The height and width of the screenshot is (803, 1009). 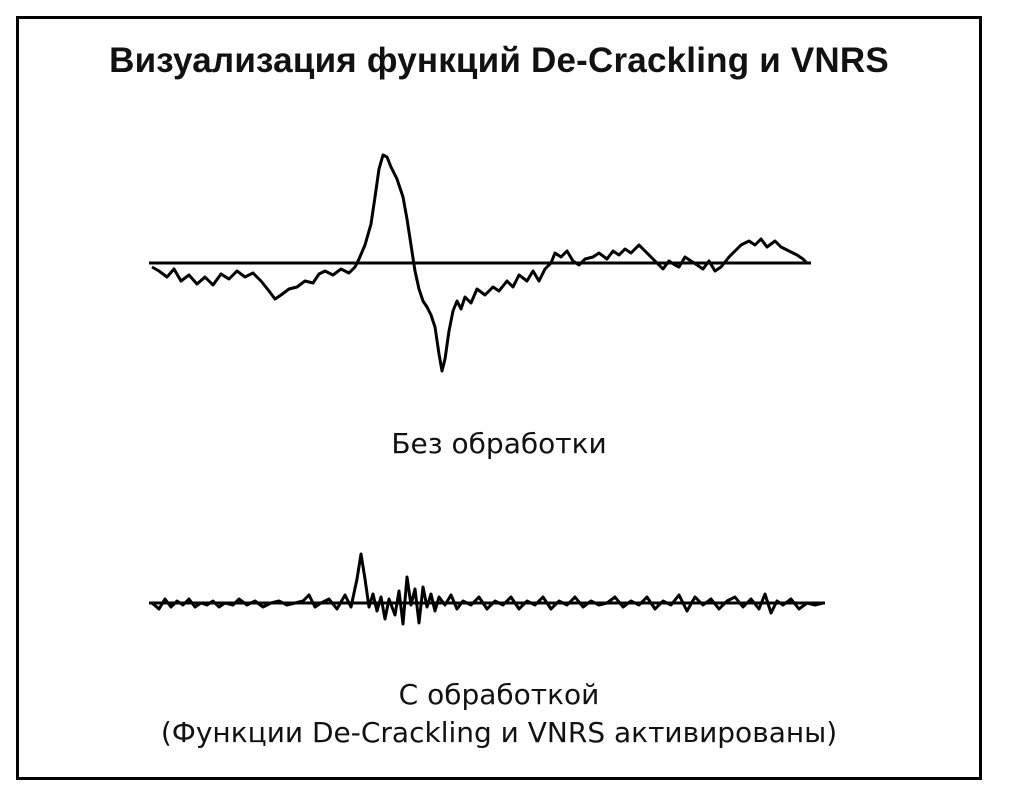 I want to click on caption-unprocessed-line: Без обработки, so click(x=499, y=443).